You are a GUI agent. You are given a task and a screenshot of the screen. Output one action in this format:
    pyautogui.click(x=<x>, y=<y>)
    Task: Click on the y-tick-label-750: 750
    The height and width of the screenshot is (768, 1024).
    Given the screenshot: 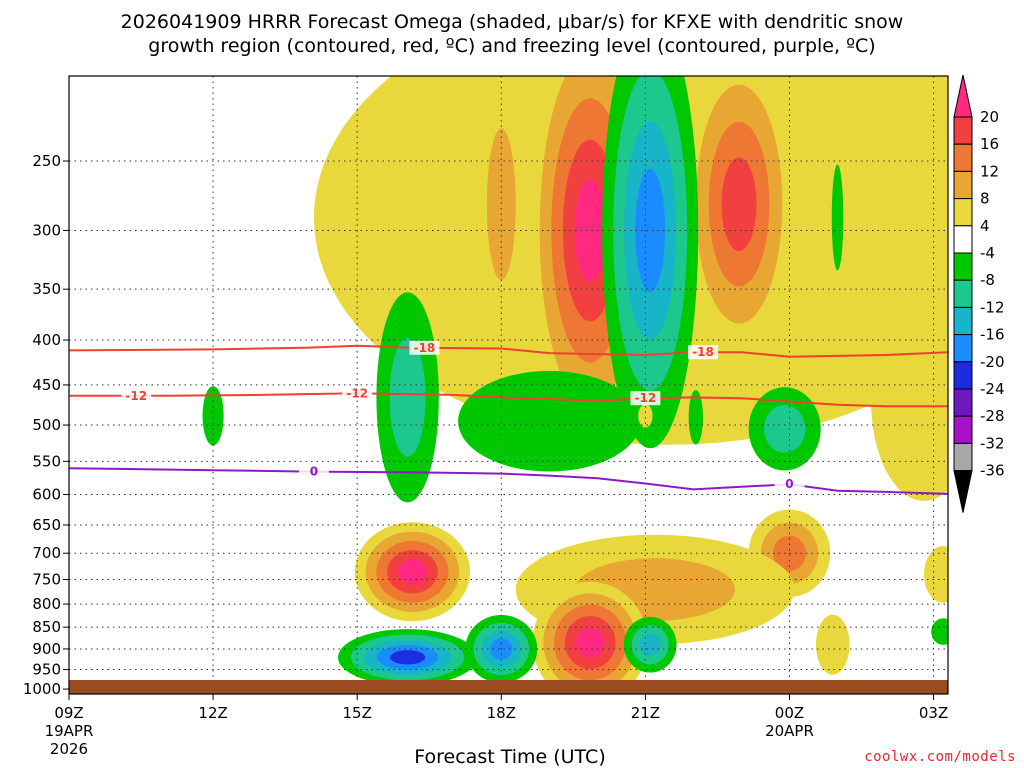 What is the action you would take?
    pyautogui.click(x=46, y=579)
    